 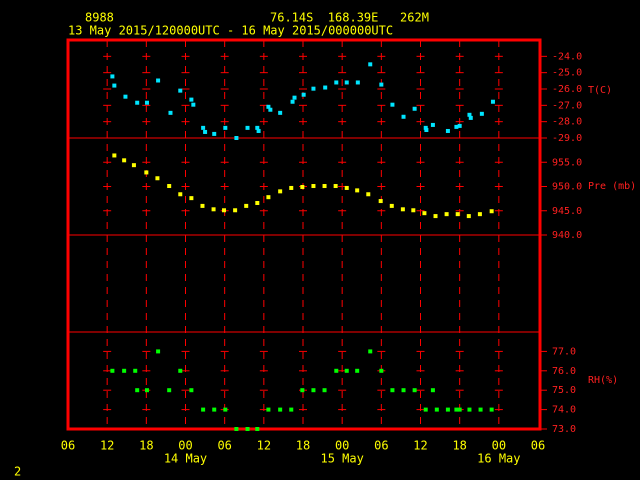 I want to click on y-tick-label: -25.0, so click(x=567, y=73).